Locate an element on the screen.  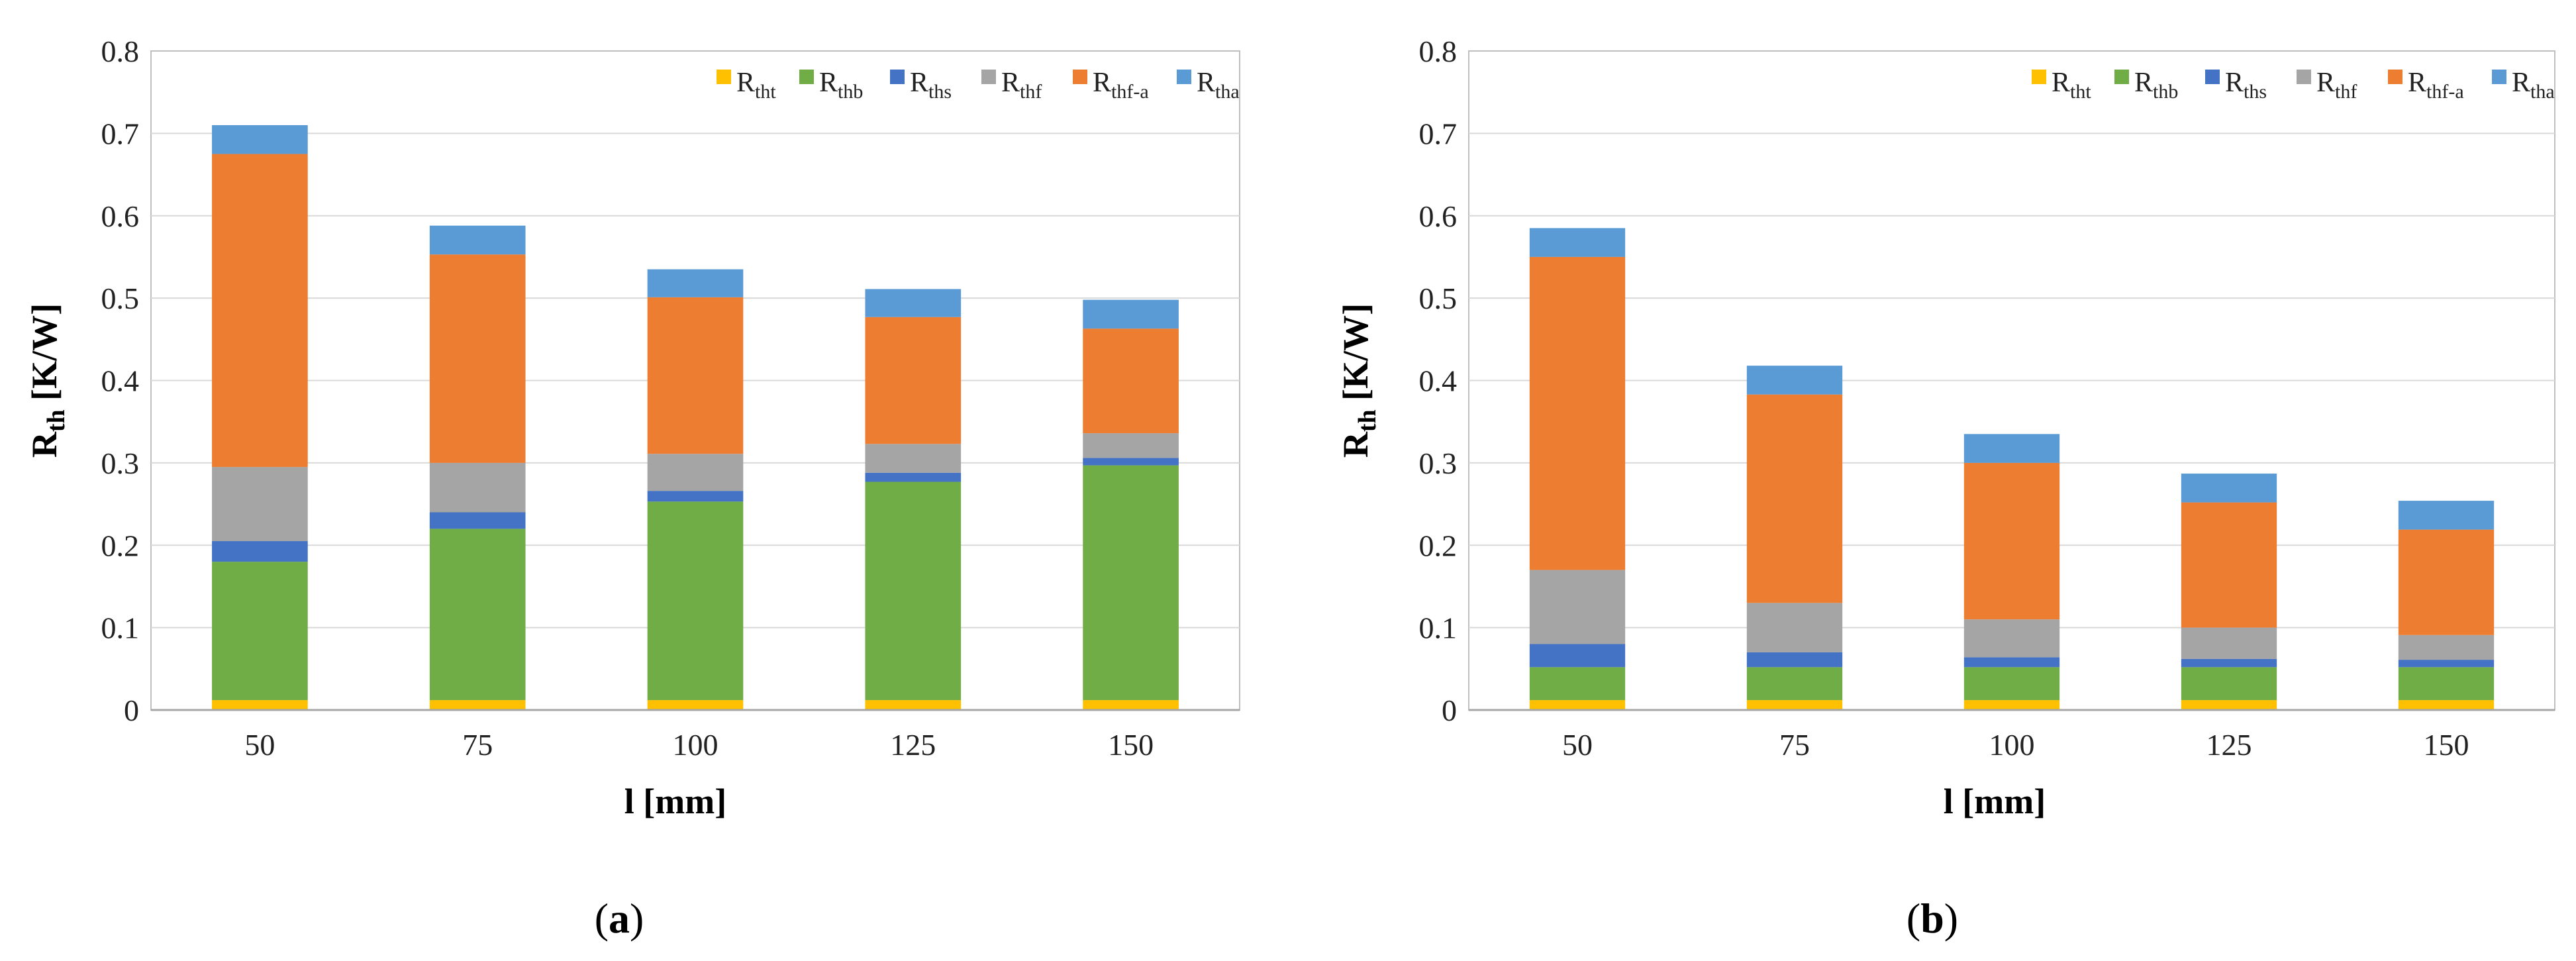
chart-1-panel-label-letter: a is located at coordinates (619, 918).